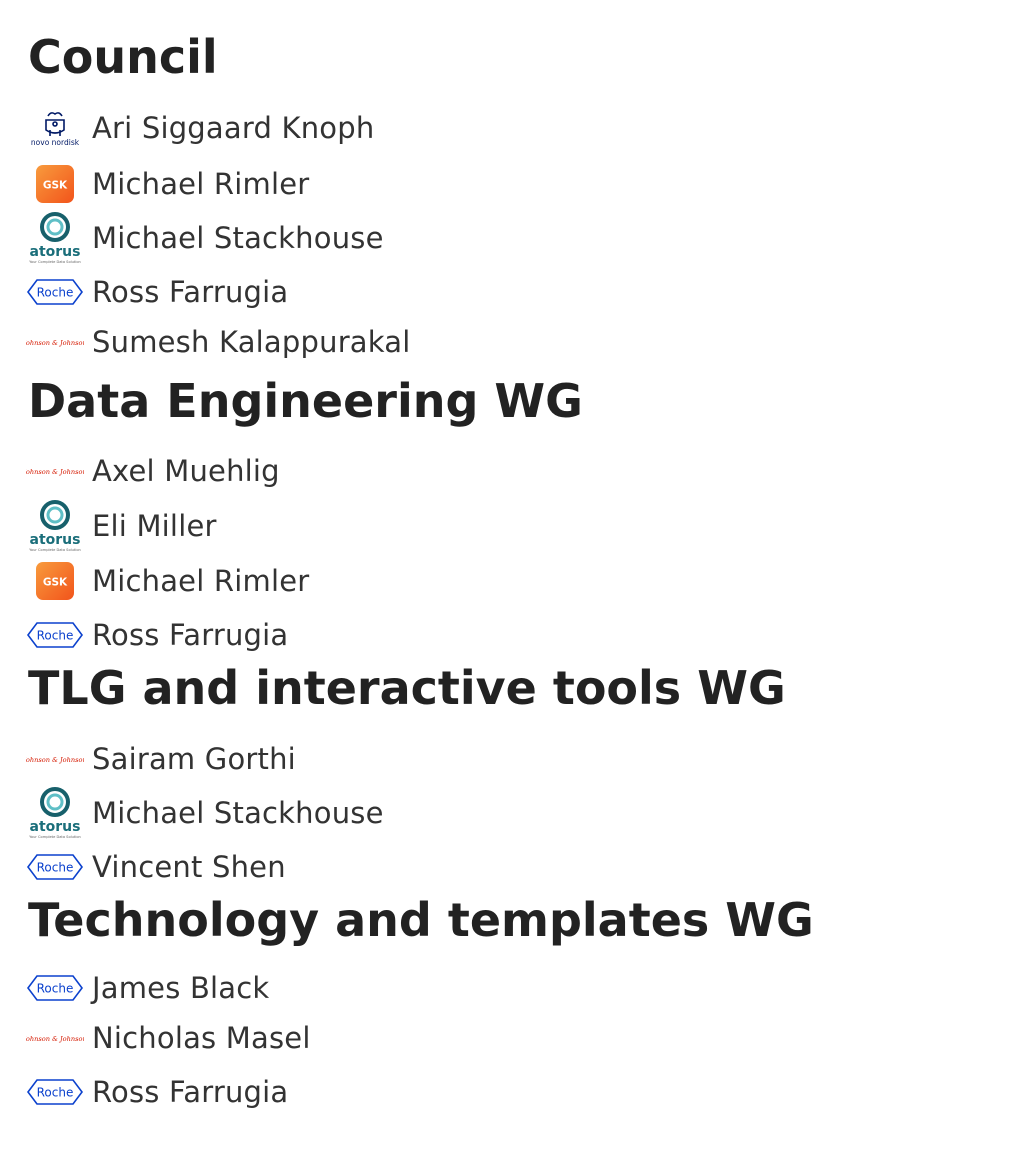 This screenshot has height=1151, width=1026. I want to click on member-row: Roche Vincent Shen, so click(156, 867).